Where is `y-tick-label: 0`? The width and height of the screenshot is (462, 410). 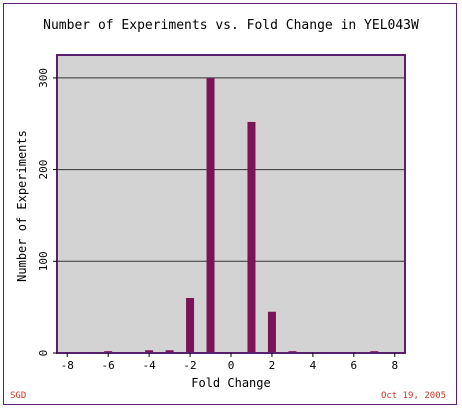 y-tick-label: 0 is located at coordinates (43, 353).